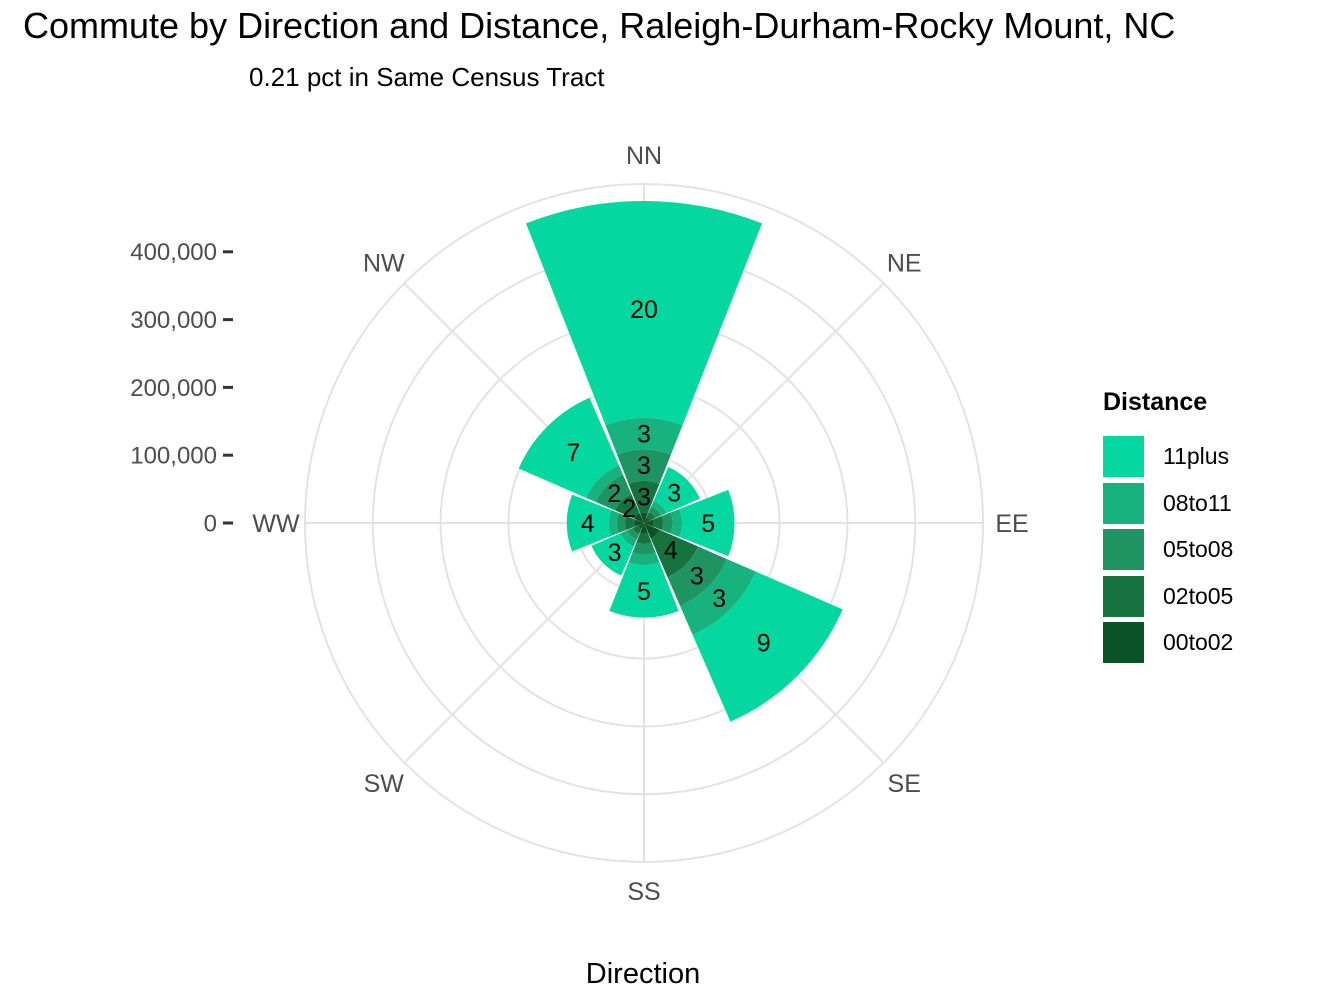 This screenshot has height=1008, width=1344. Describe the element at coordinates (1198, 642) in the screenshot. I see `legend-label: 00to02` at that location.